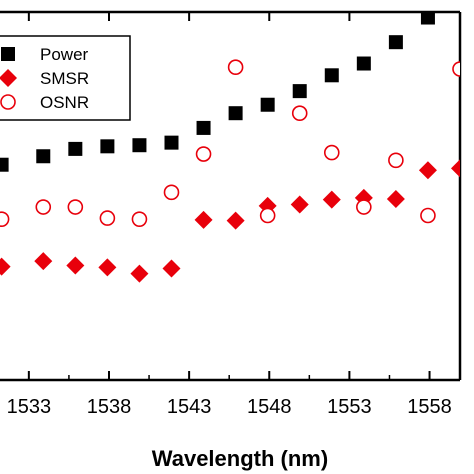 This screenshot has width=474, height=474. I want to click on legend-smsr-label: SMSR, so click(64, 78).